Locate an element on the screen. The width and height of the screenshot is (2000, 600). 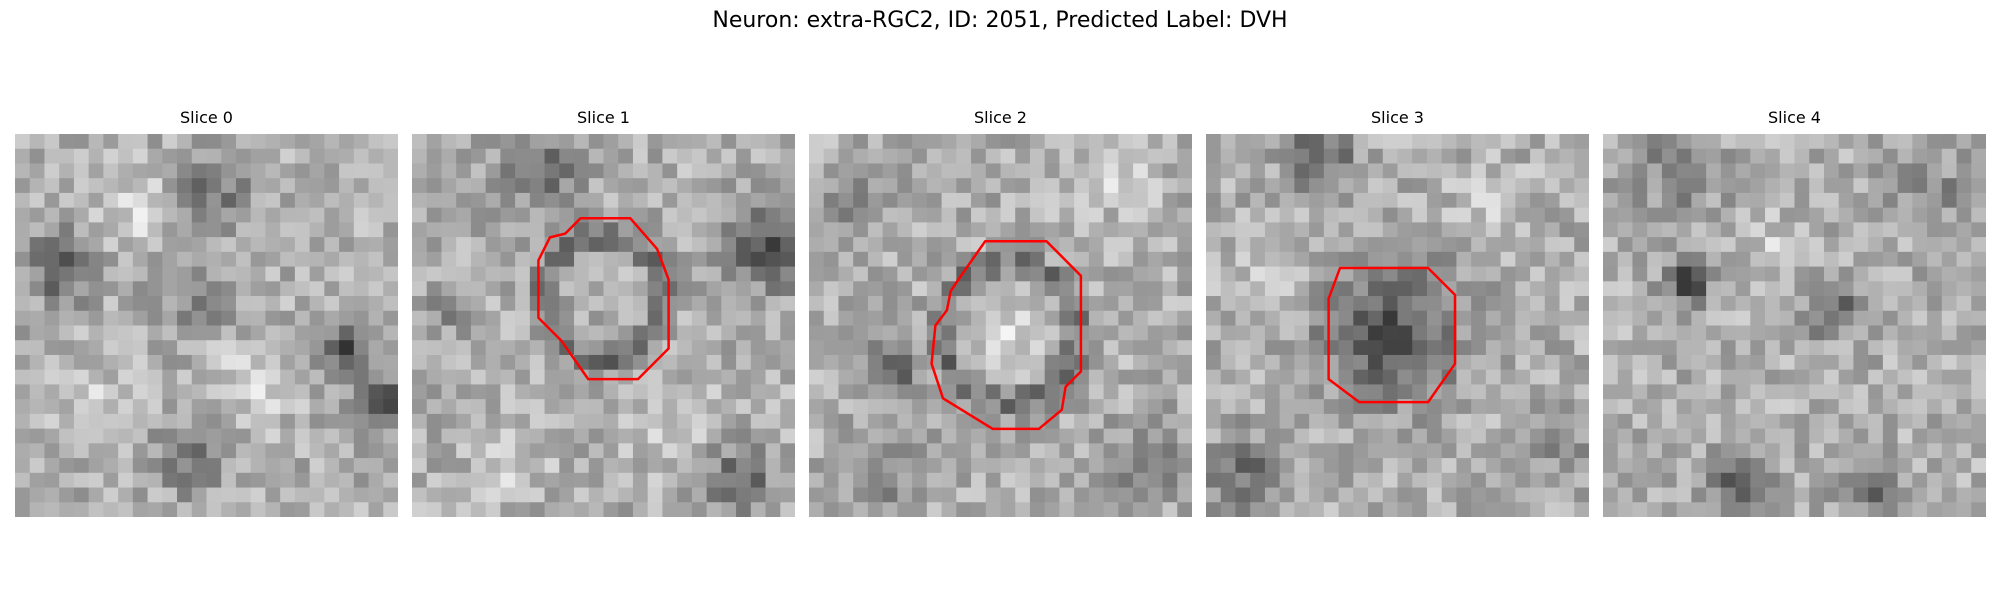
slice-title: Slice 1 is located at coordinates (603, 117).